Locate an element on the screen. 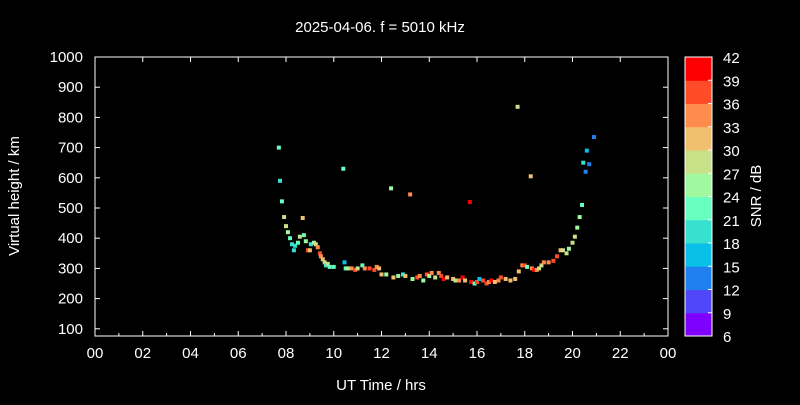  colorbar-tick-label: 6 is located at coordinates (727, 337).